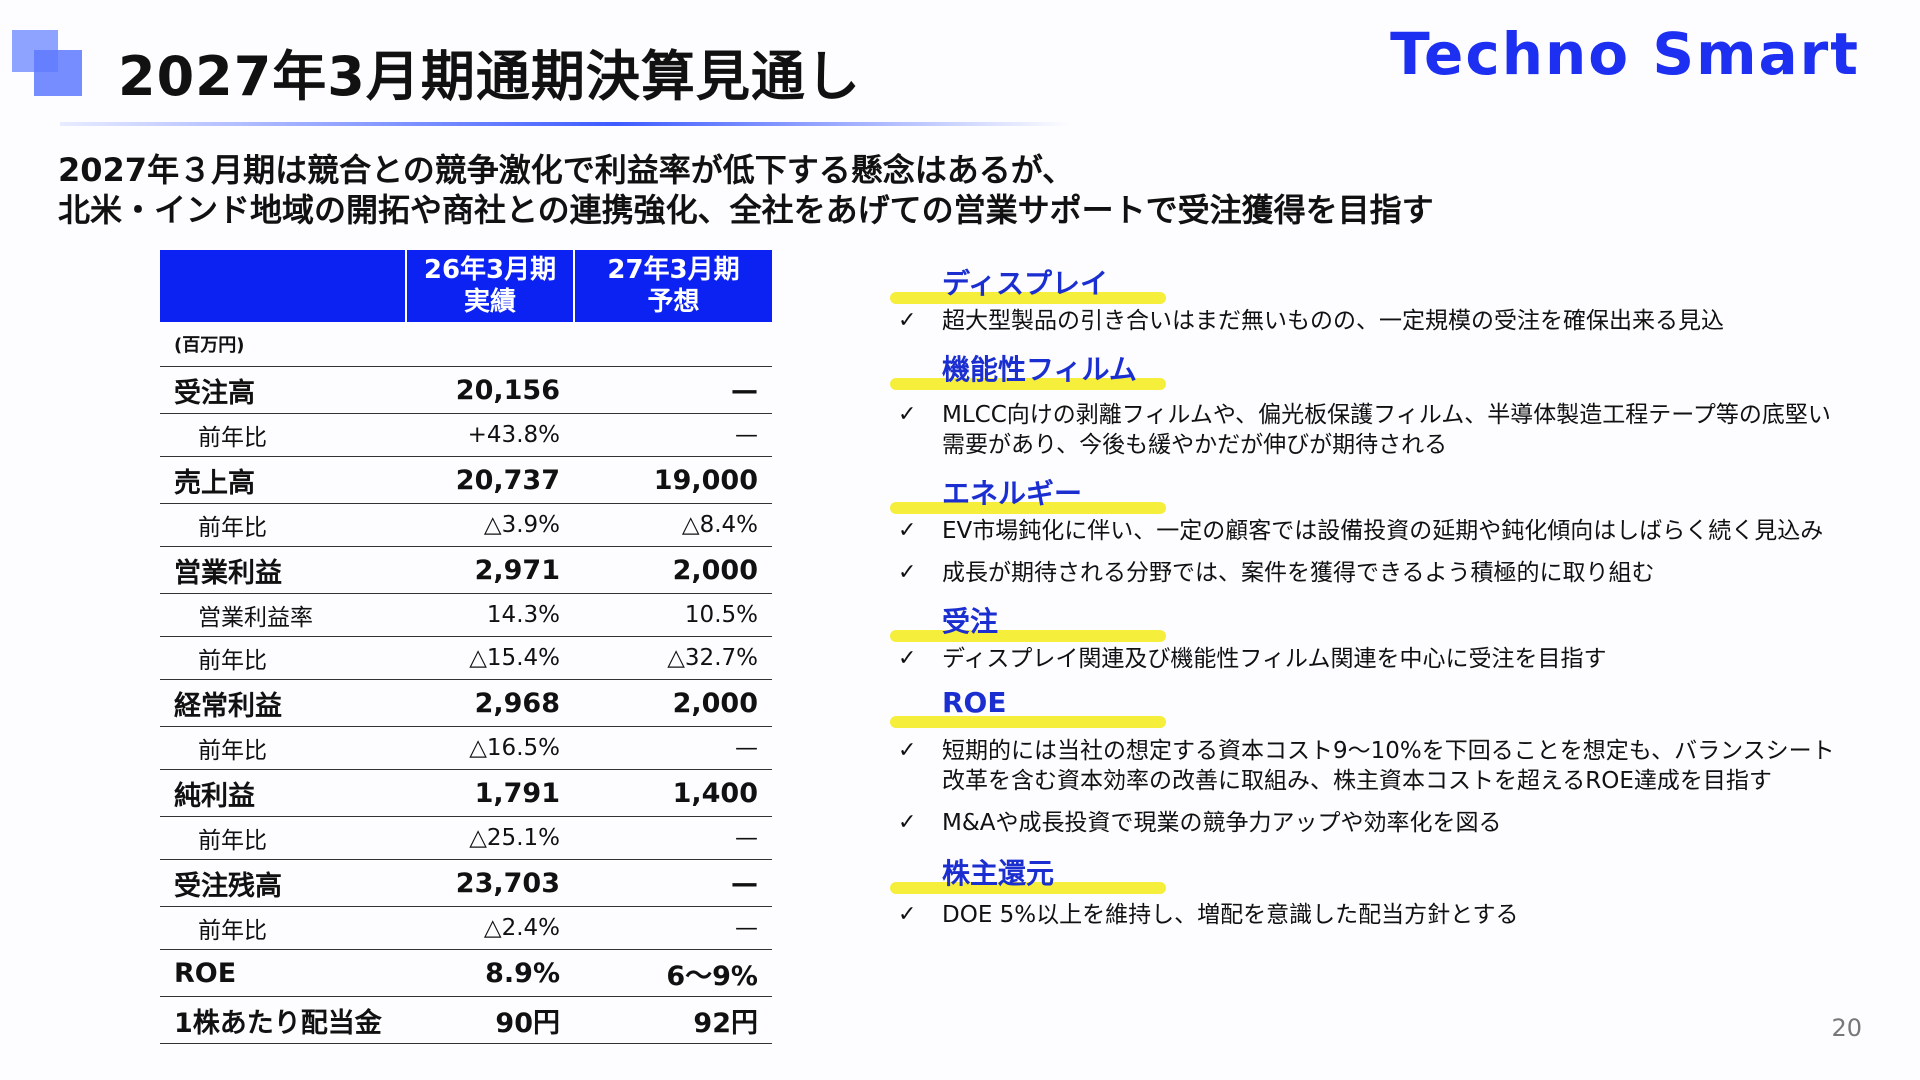 The width and height of the screenshot is (1920, 1080). I want to click on table-row: 純利益 1,791 1,400, so click(466, 793).